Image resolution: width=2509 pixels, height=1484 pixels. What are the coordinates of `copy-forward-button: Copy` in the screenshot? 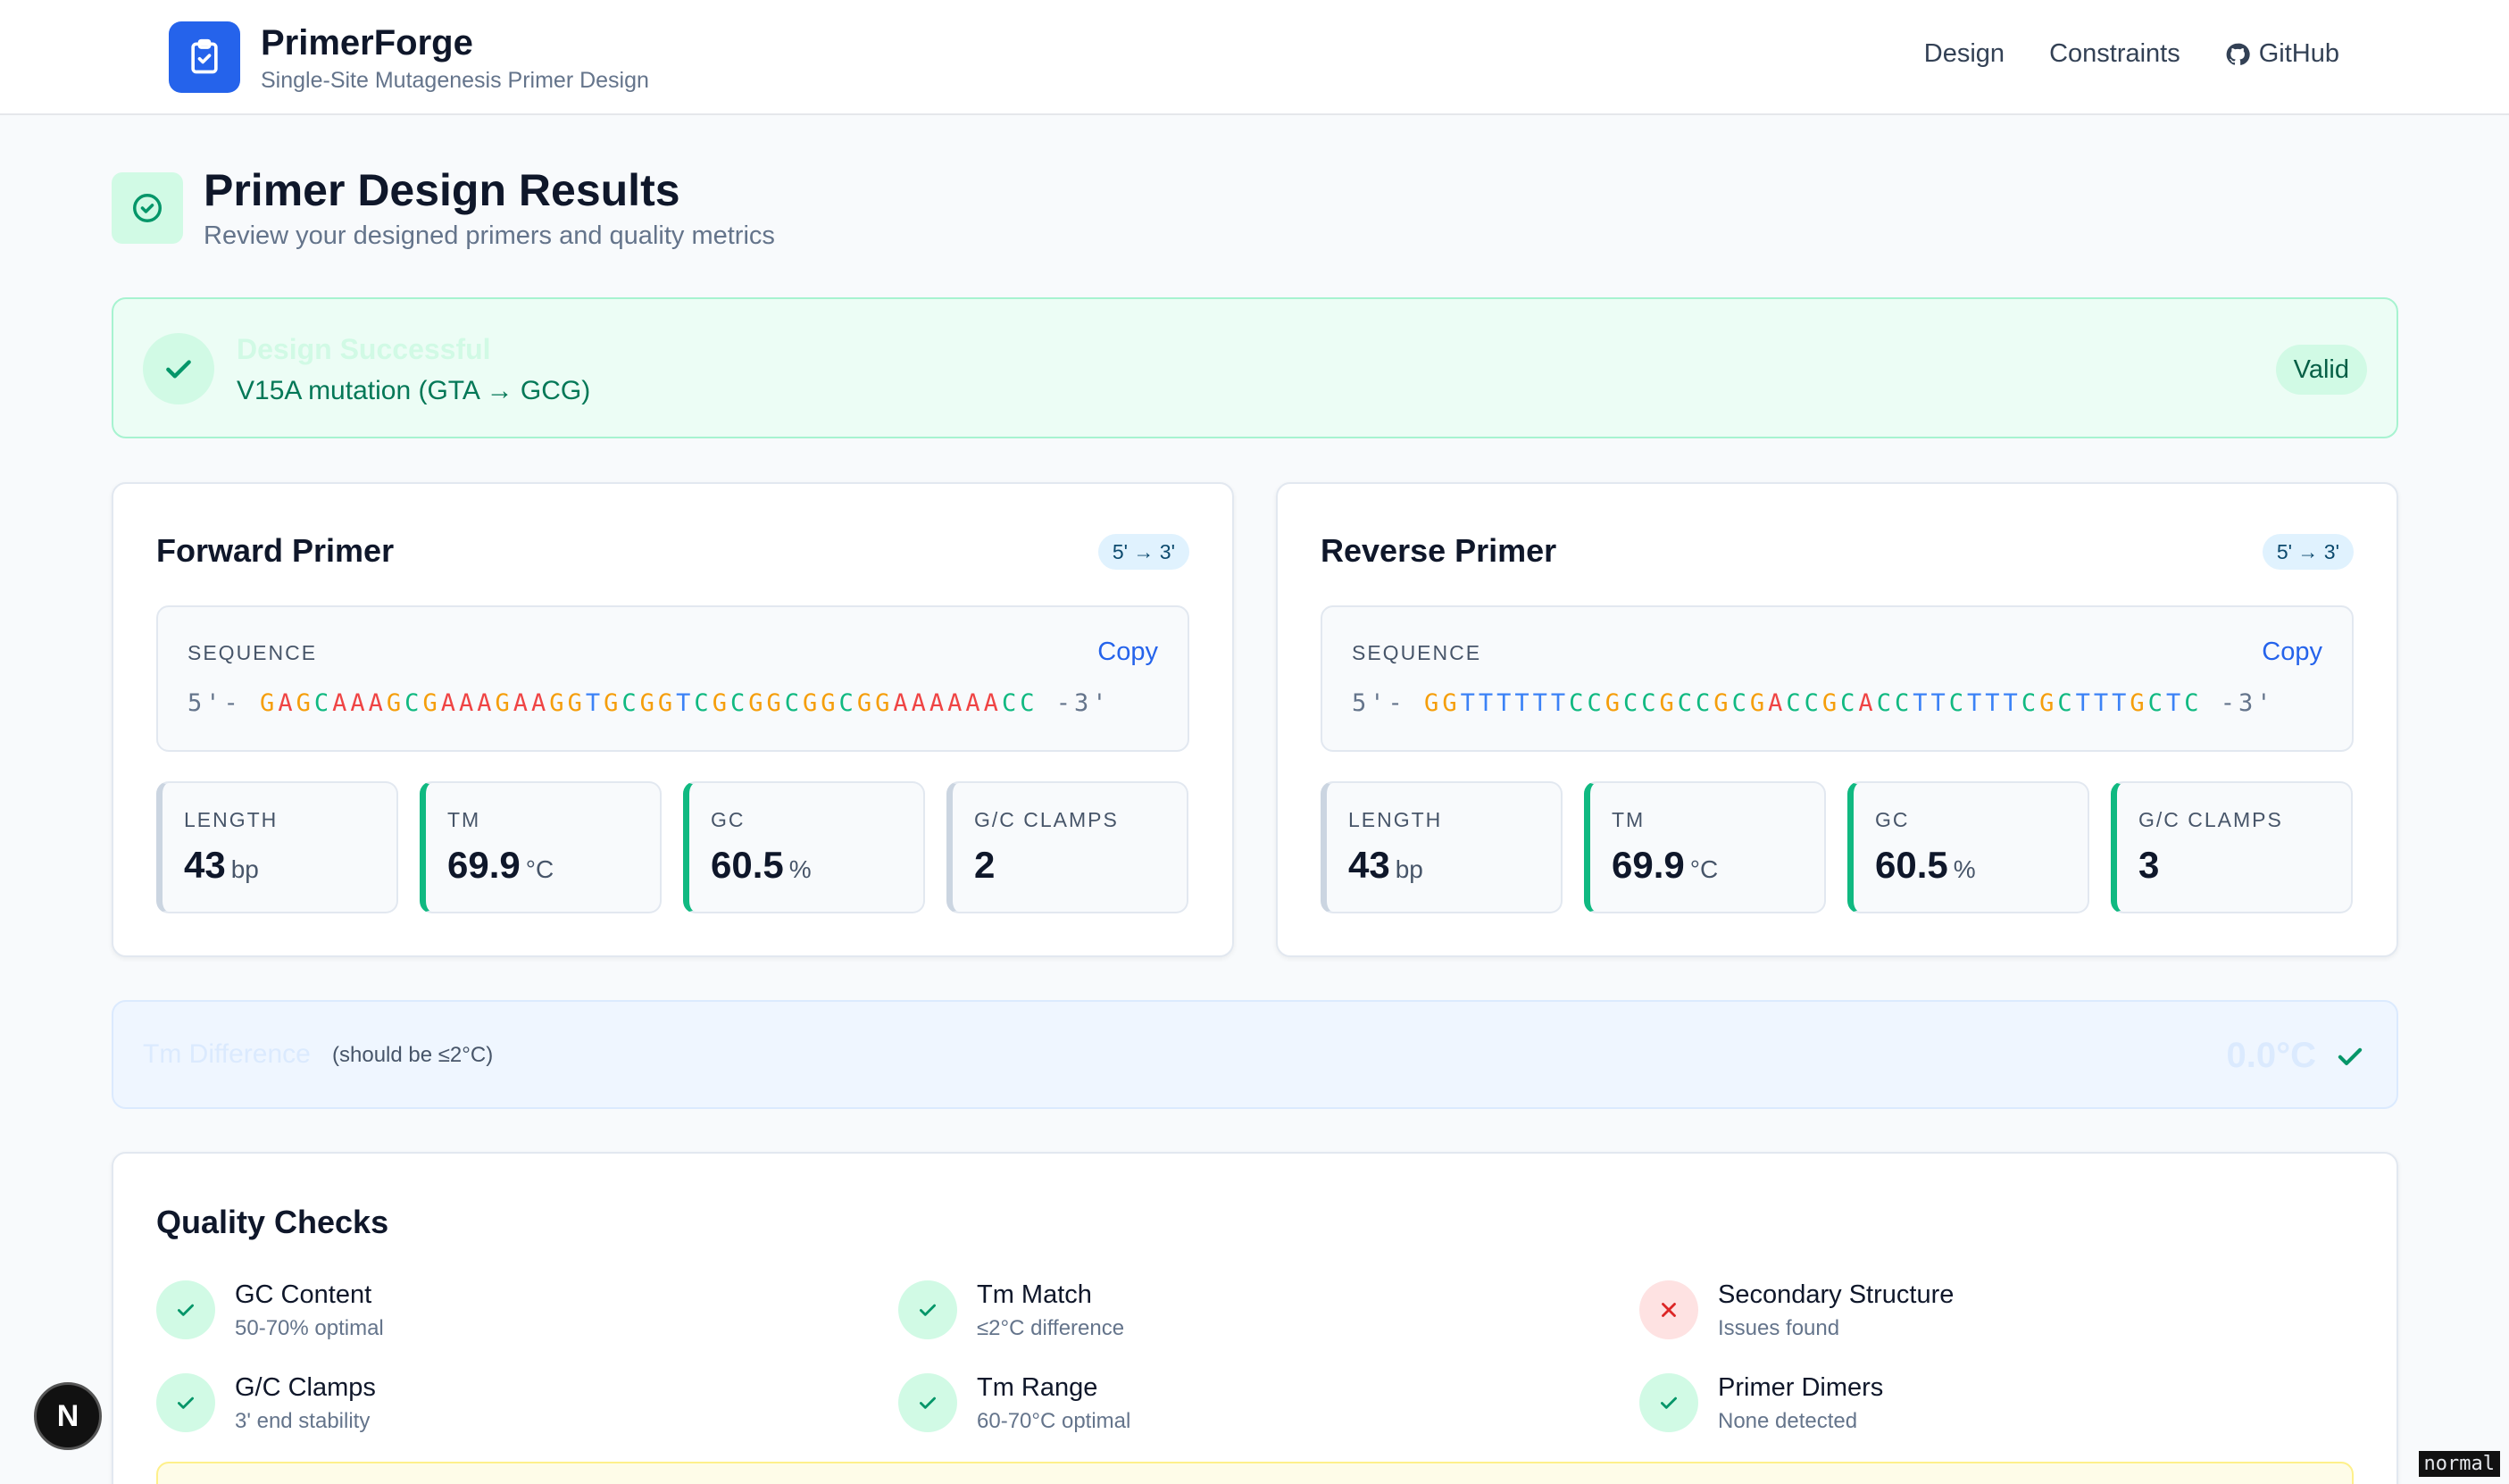 It's located at (1128, 652).